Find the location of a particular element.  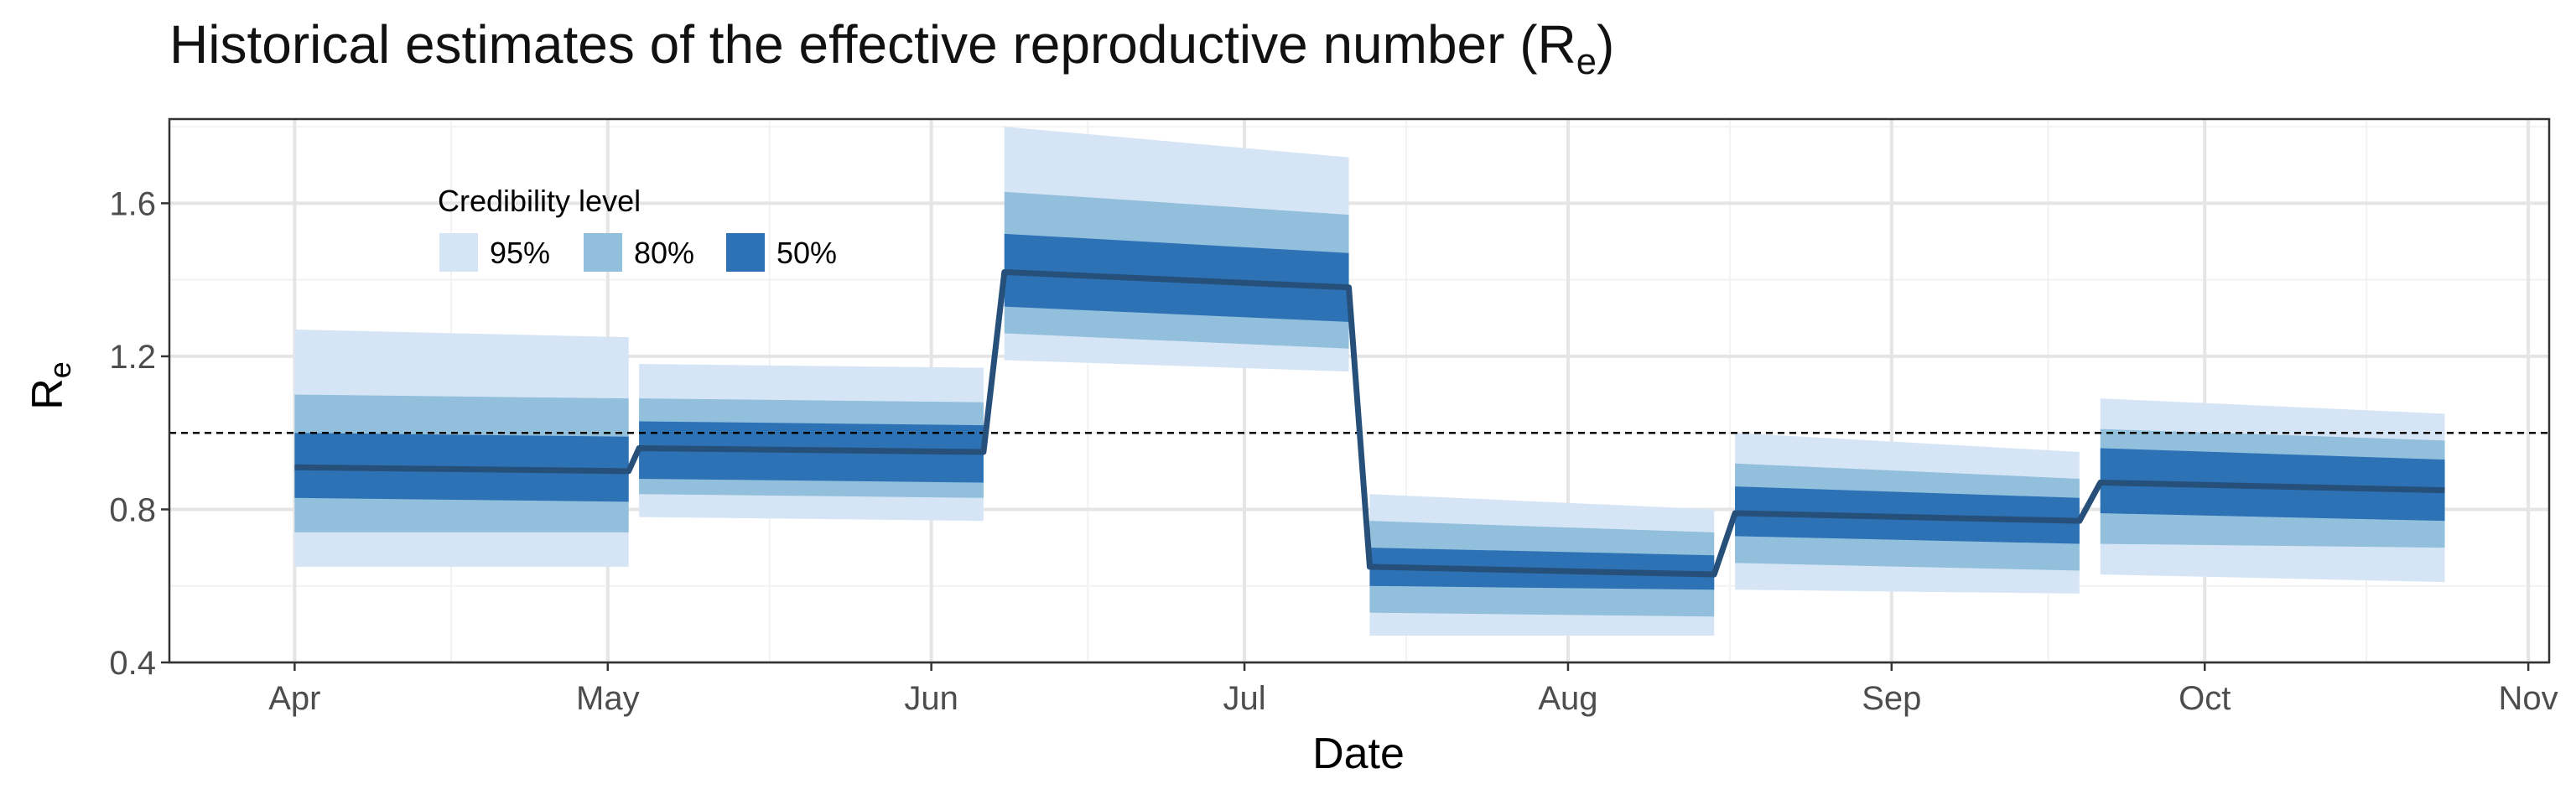

y-axis-title-main: R is located at coordinates (47, 394).